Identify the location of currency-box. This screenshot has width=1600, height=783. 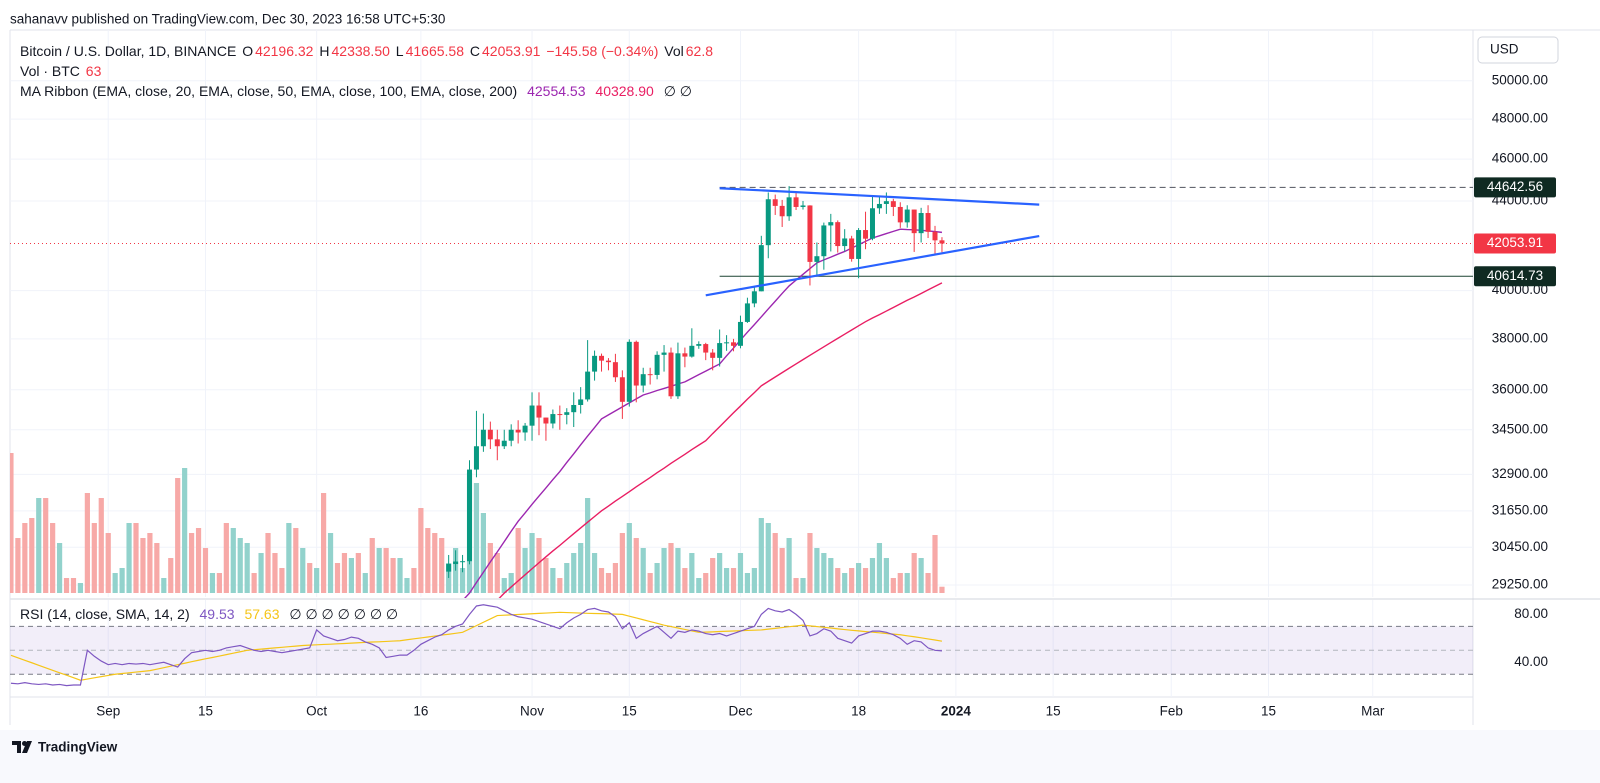
(1518, 50).